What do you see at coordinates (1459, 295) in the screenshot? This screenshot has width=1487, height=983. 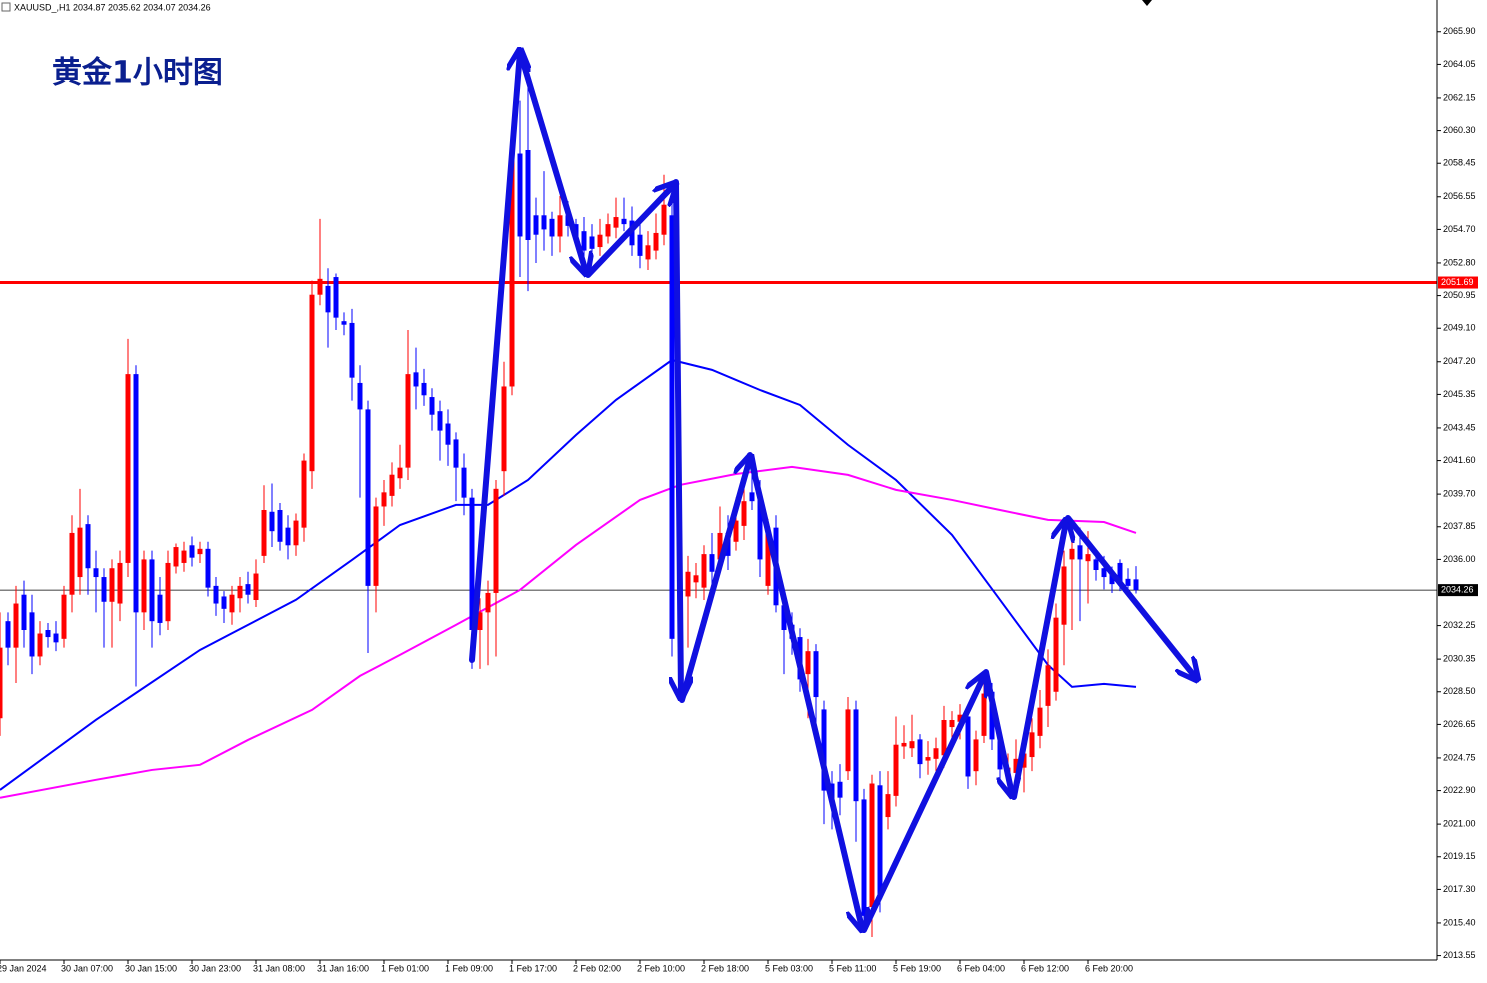 I see `y-tick-label: 2050.95` at bounding box center [1459, 295].